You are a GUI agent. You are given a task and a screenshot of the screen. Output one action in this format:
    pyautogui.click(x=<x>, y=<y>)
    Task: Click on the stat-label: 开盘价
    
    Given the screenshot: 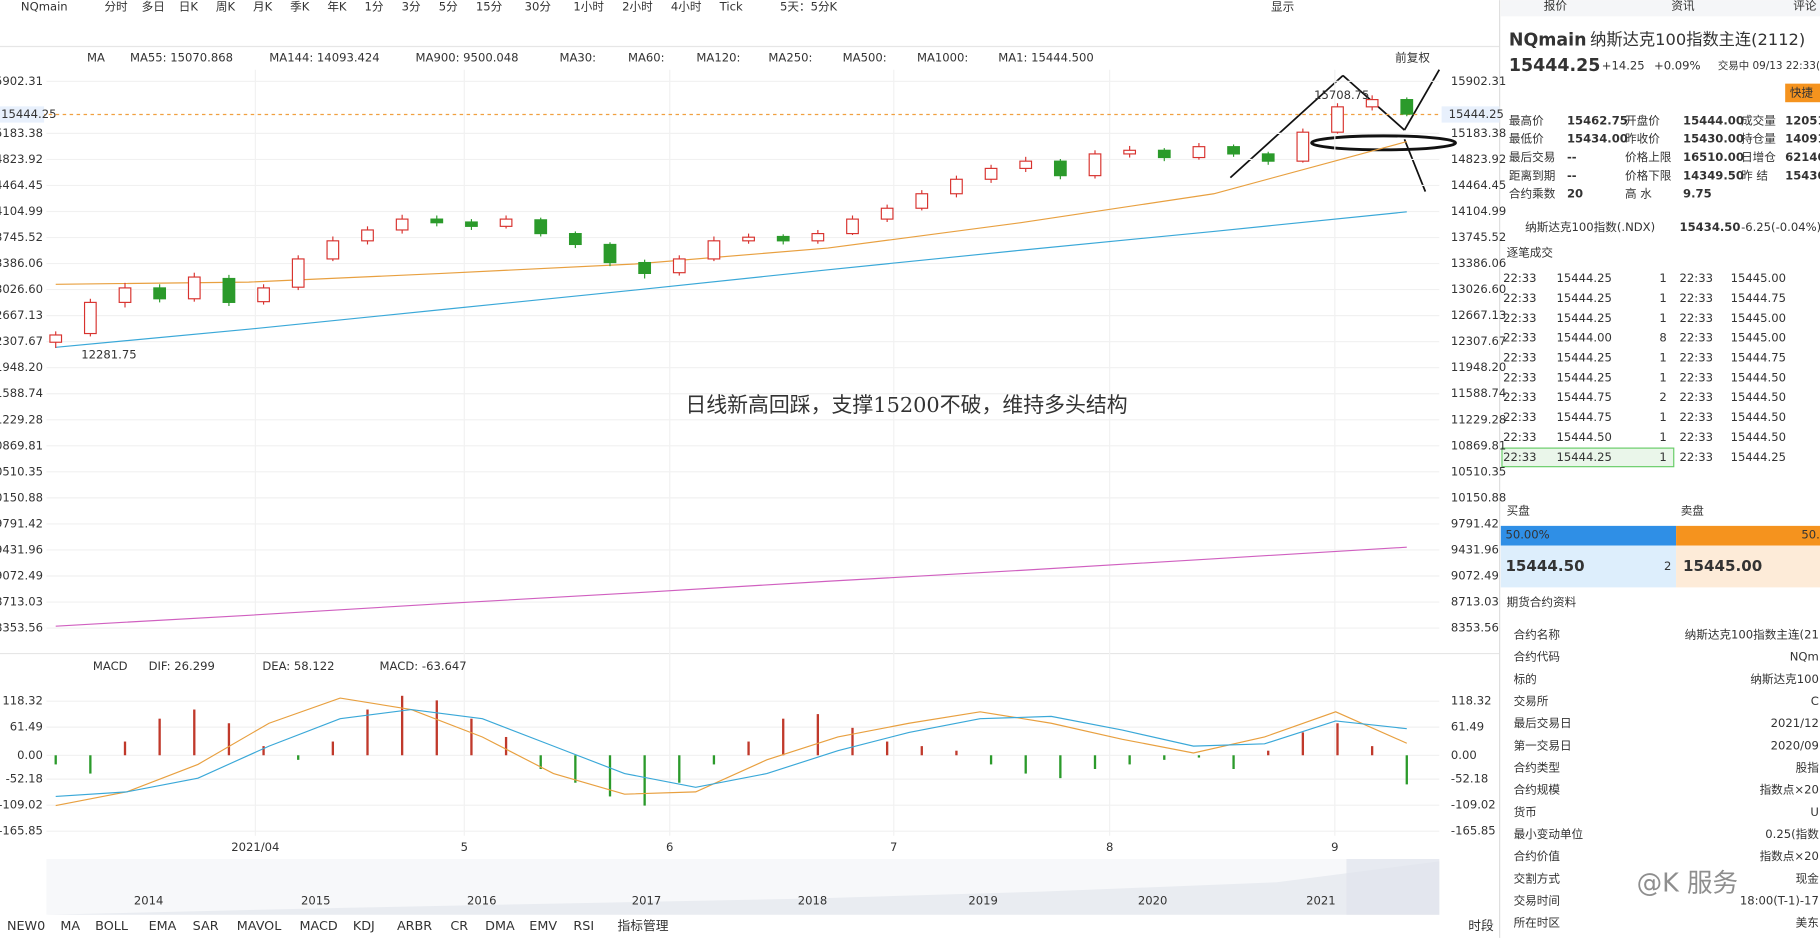 What is the action you would take?
    pyautogui.click(x=1642, y=120)
    